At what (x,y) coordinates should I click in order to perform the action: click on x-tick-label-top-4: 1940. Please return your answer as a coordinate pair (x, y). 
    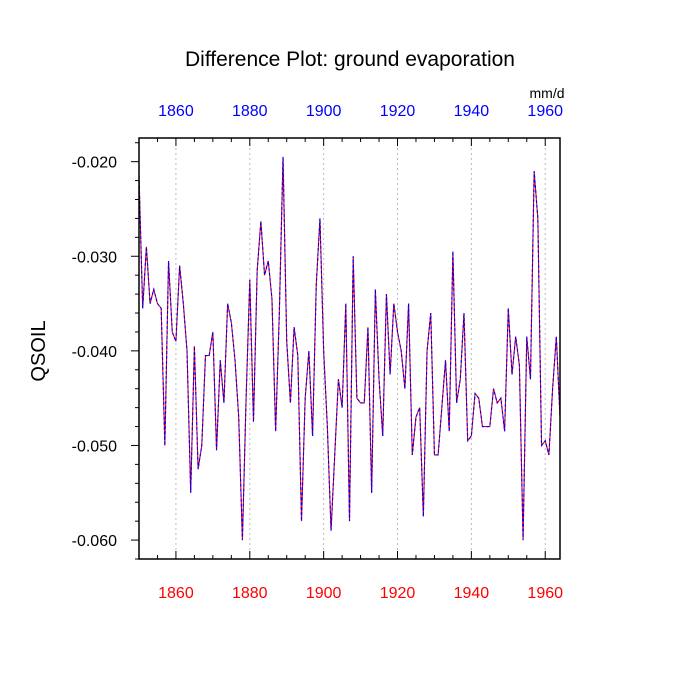
    Looking at the image, I should click on (472, 111).